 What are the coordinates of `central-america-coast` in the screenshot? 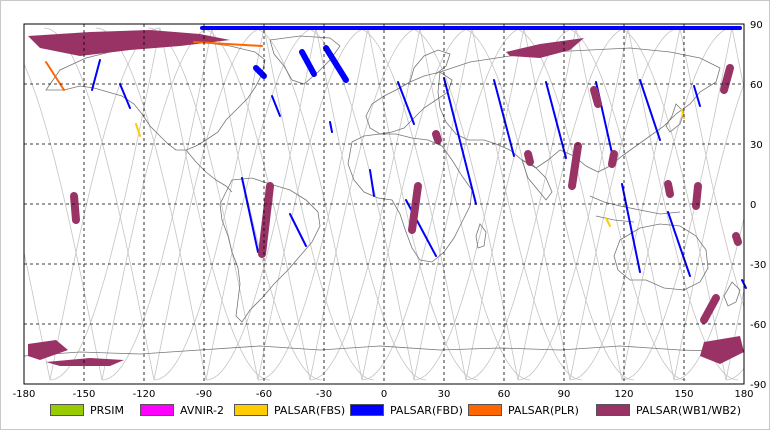 It's located at (209, 171).